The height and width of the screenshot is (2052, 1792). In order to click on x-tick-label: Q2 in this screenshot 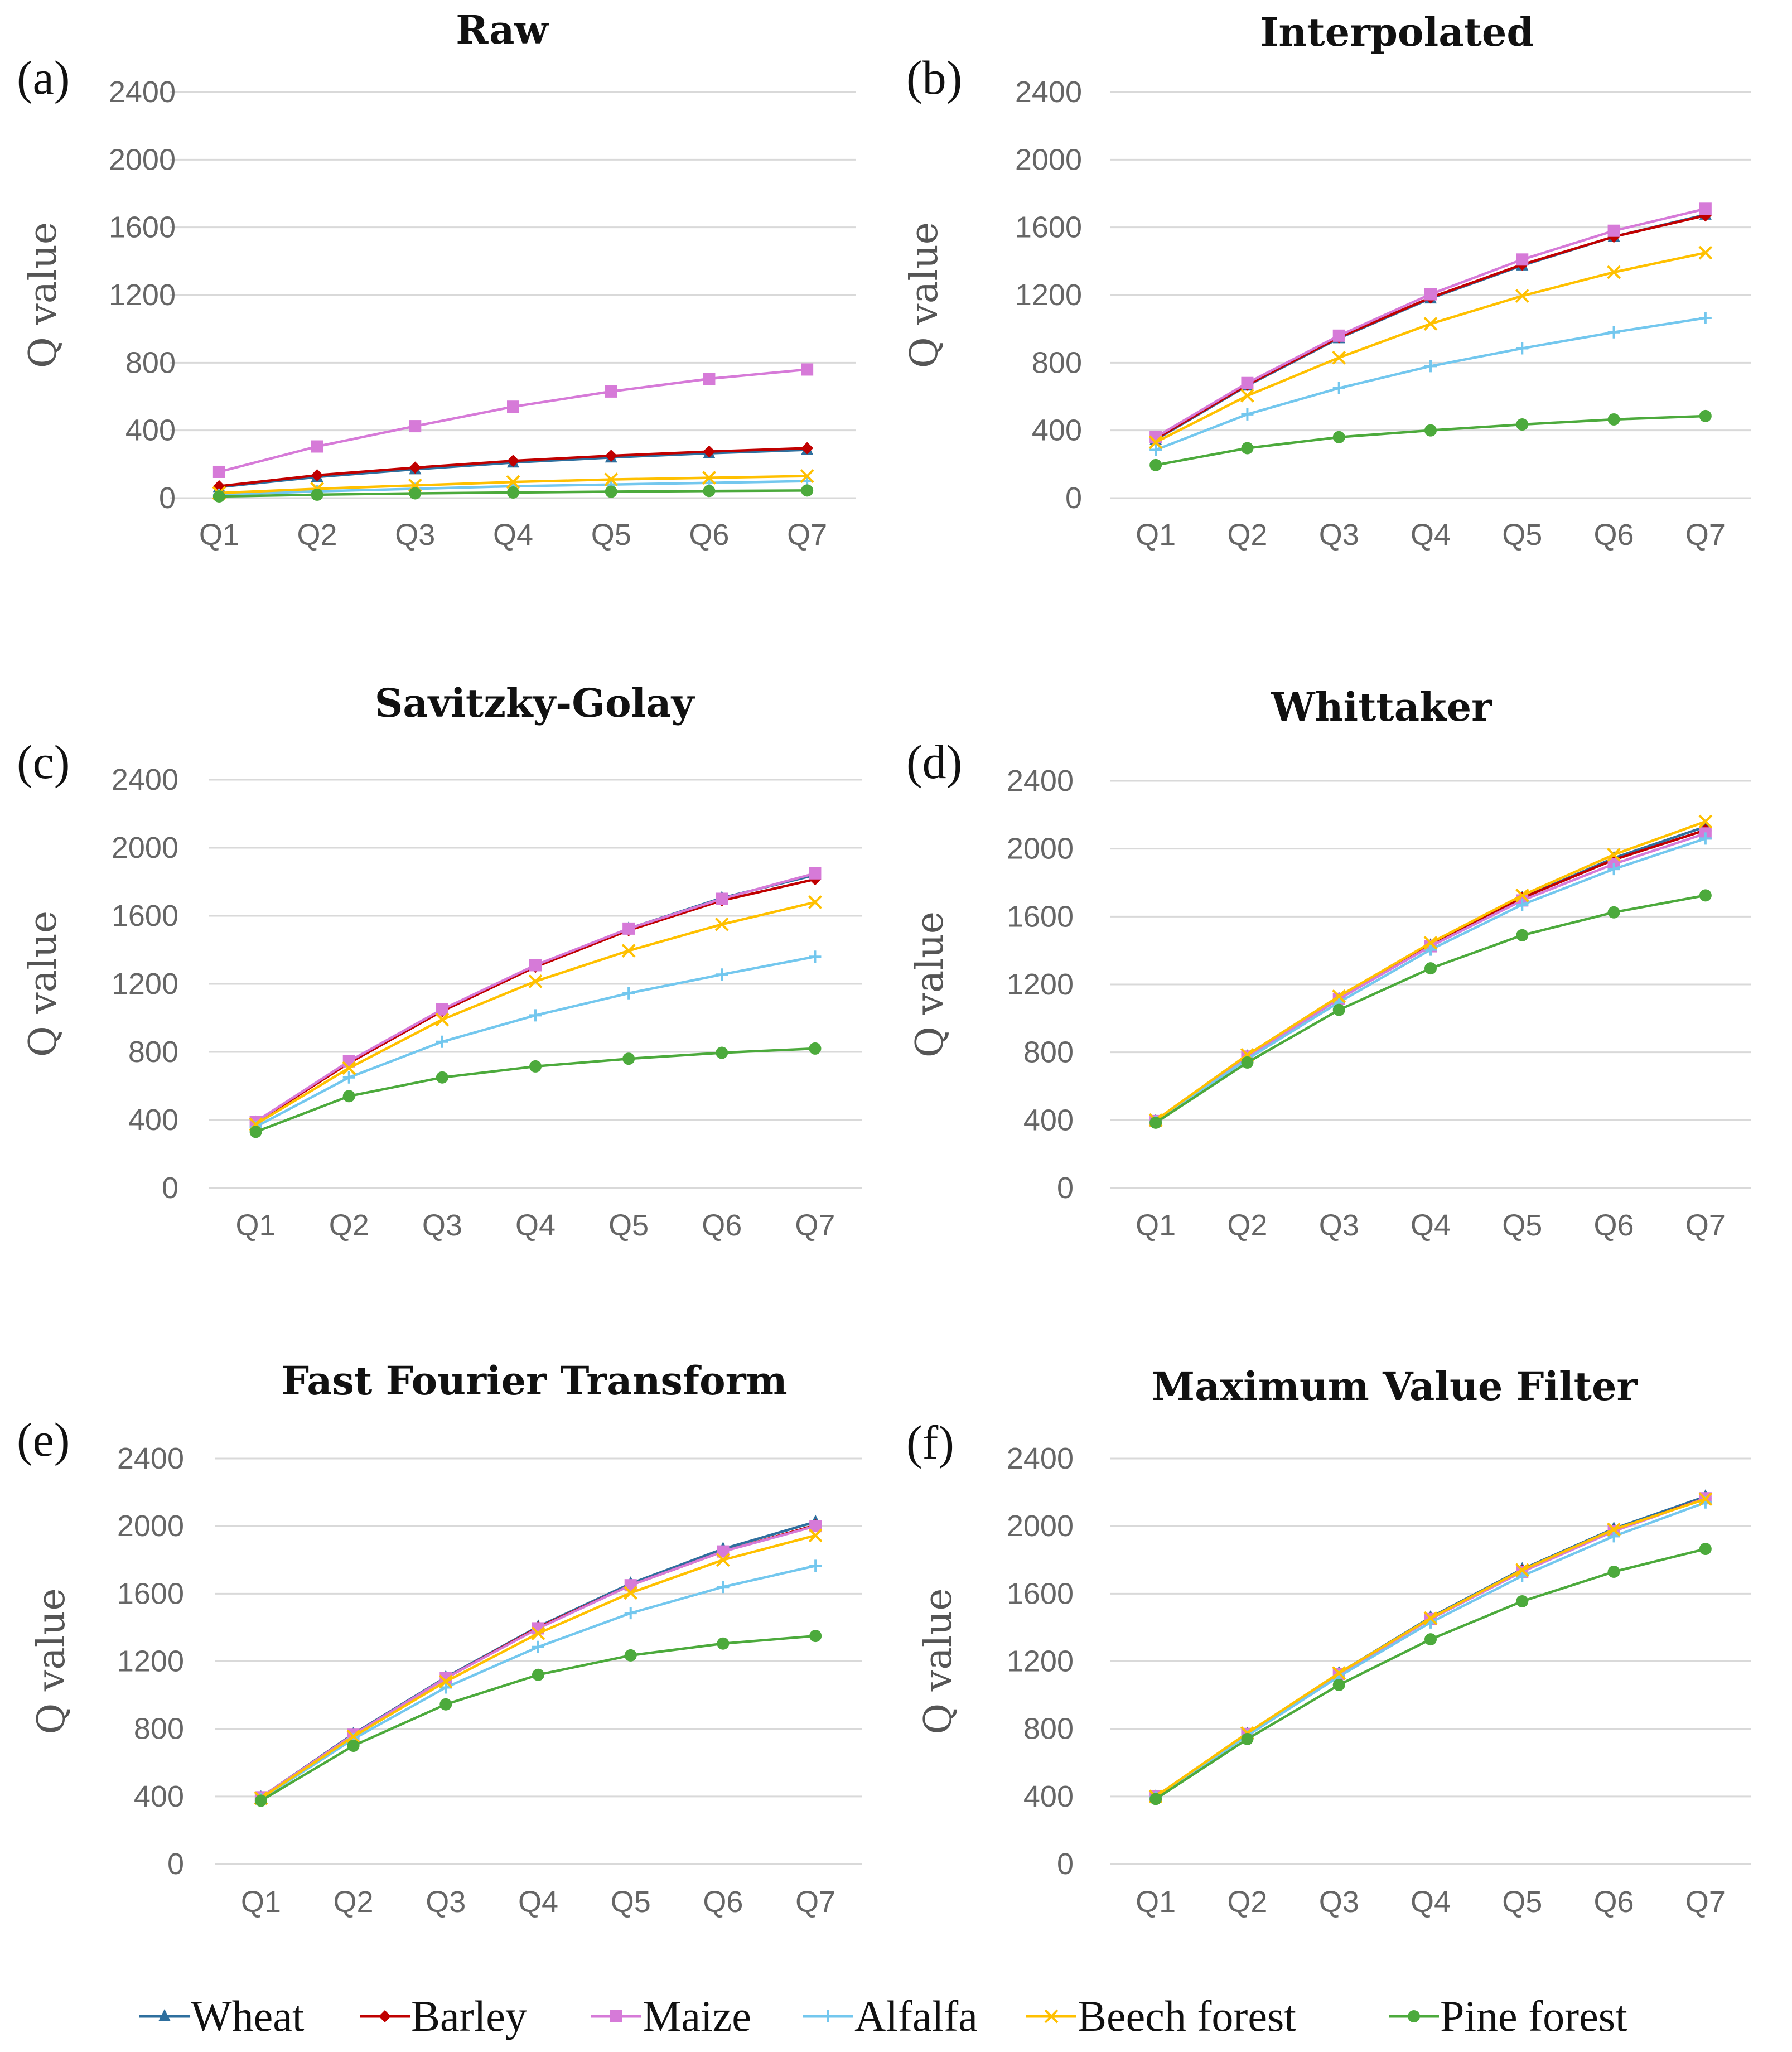, I will do `click(317, 535)`.